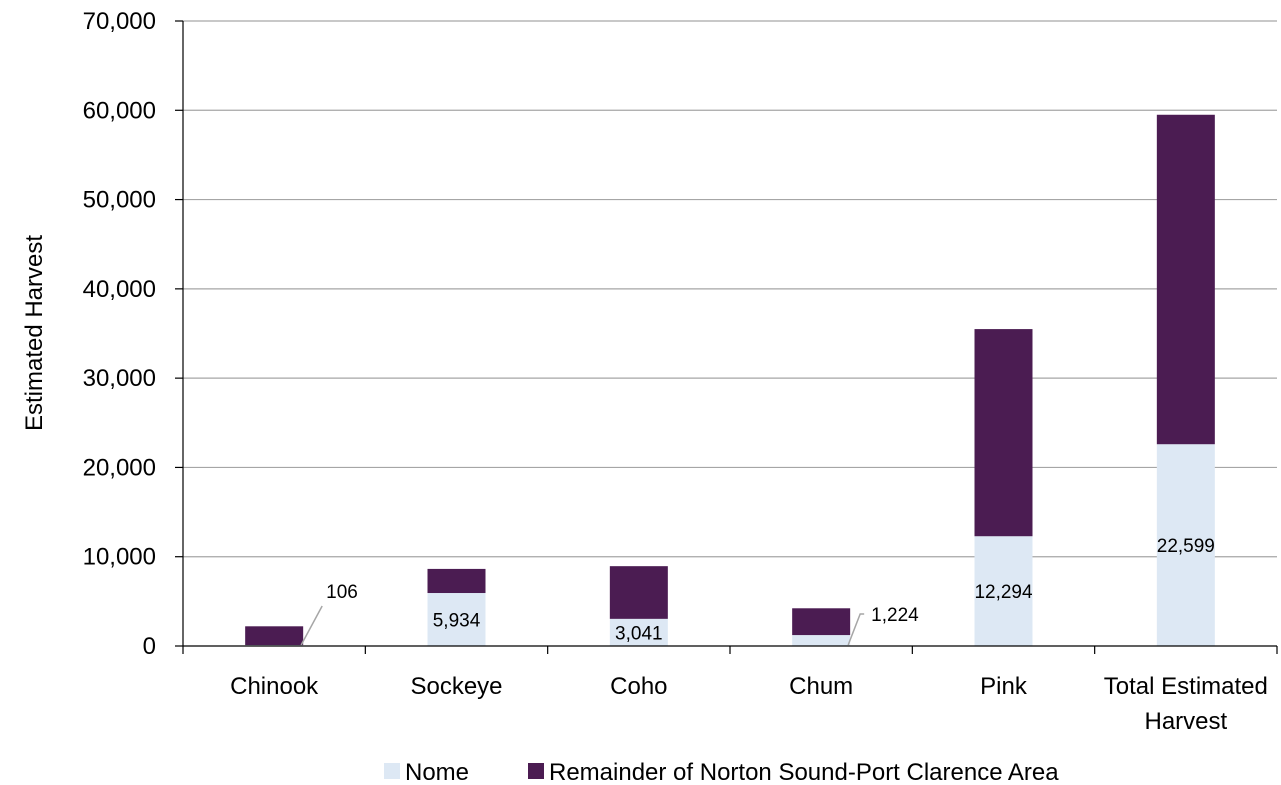  What do you see at coordinates (119, 200) in the screenshot?
I see `y-tick-label: 50,000` at bounding box center [119, 200].